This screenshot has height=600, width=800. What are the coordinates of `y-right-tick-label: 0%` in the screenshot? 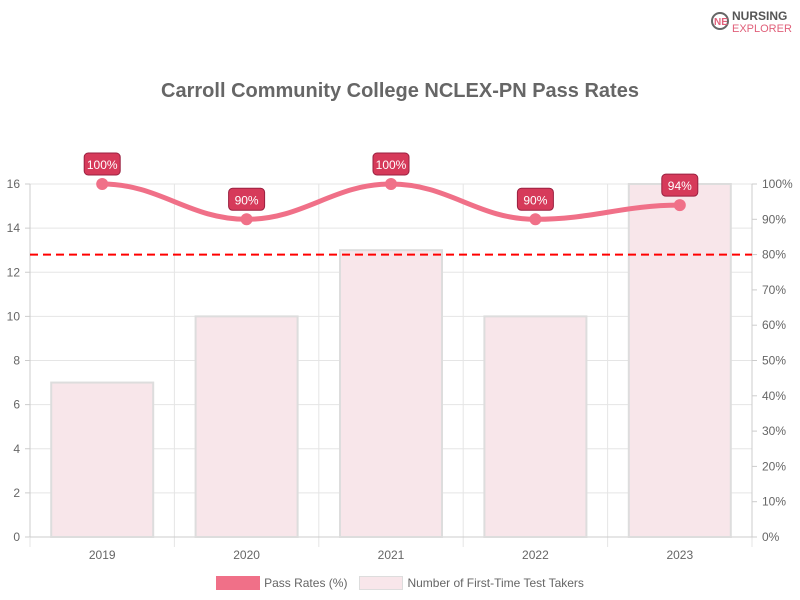 It's located at (771, 537).